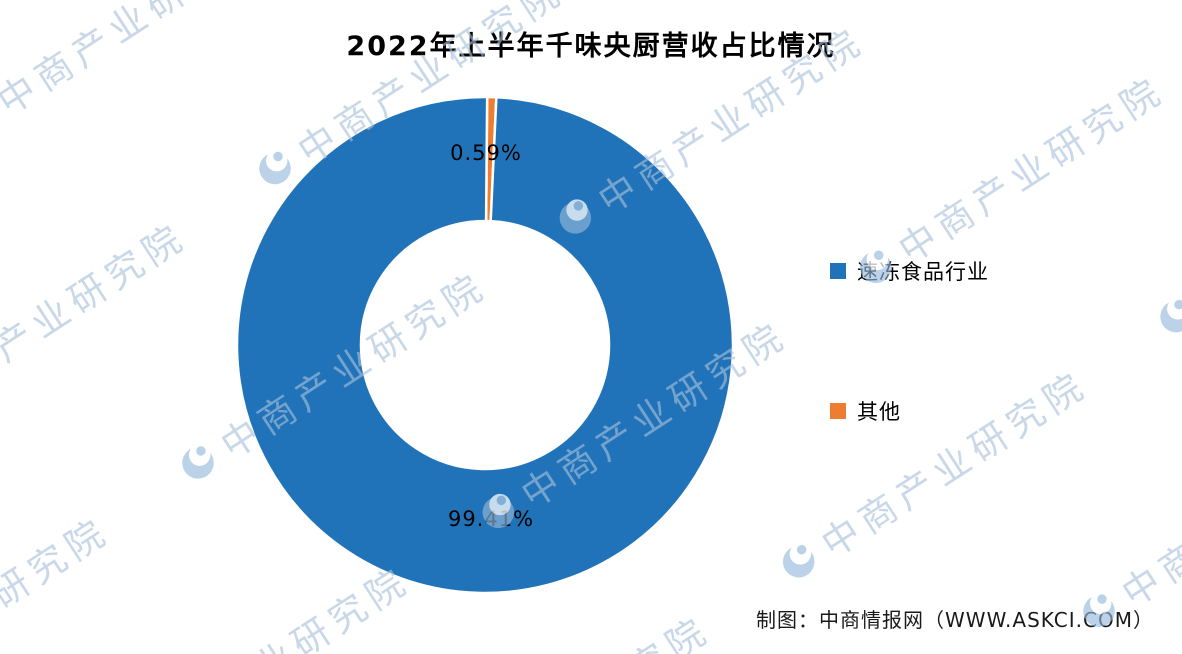 The width and height of the screenshot is (1182, 654). I want to click on legend-item-frozen-food: 速冻食品行业, so click(909, 271).